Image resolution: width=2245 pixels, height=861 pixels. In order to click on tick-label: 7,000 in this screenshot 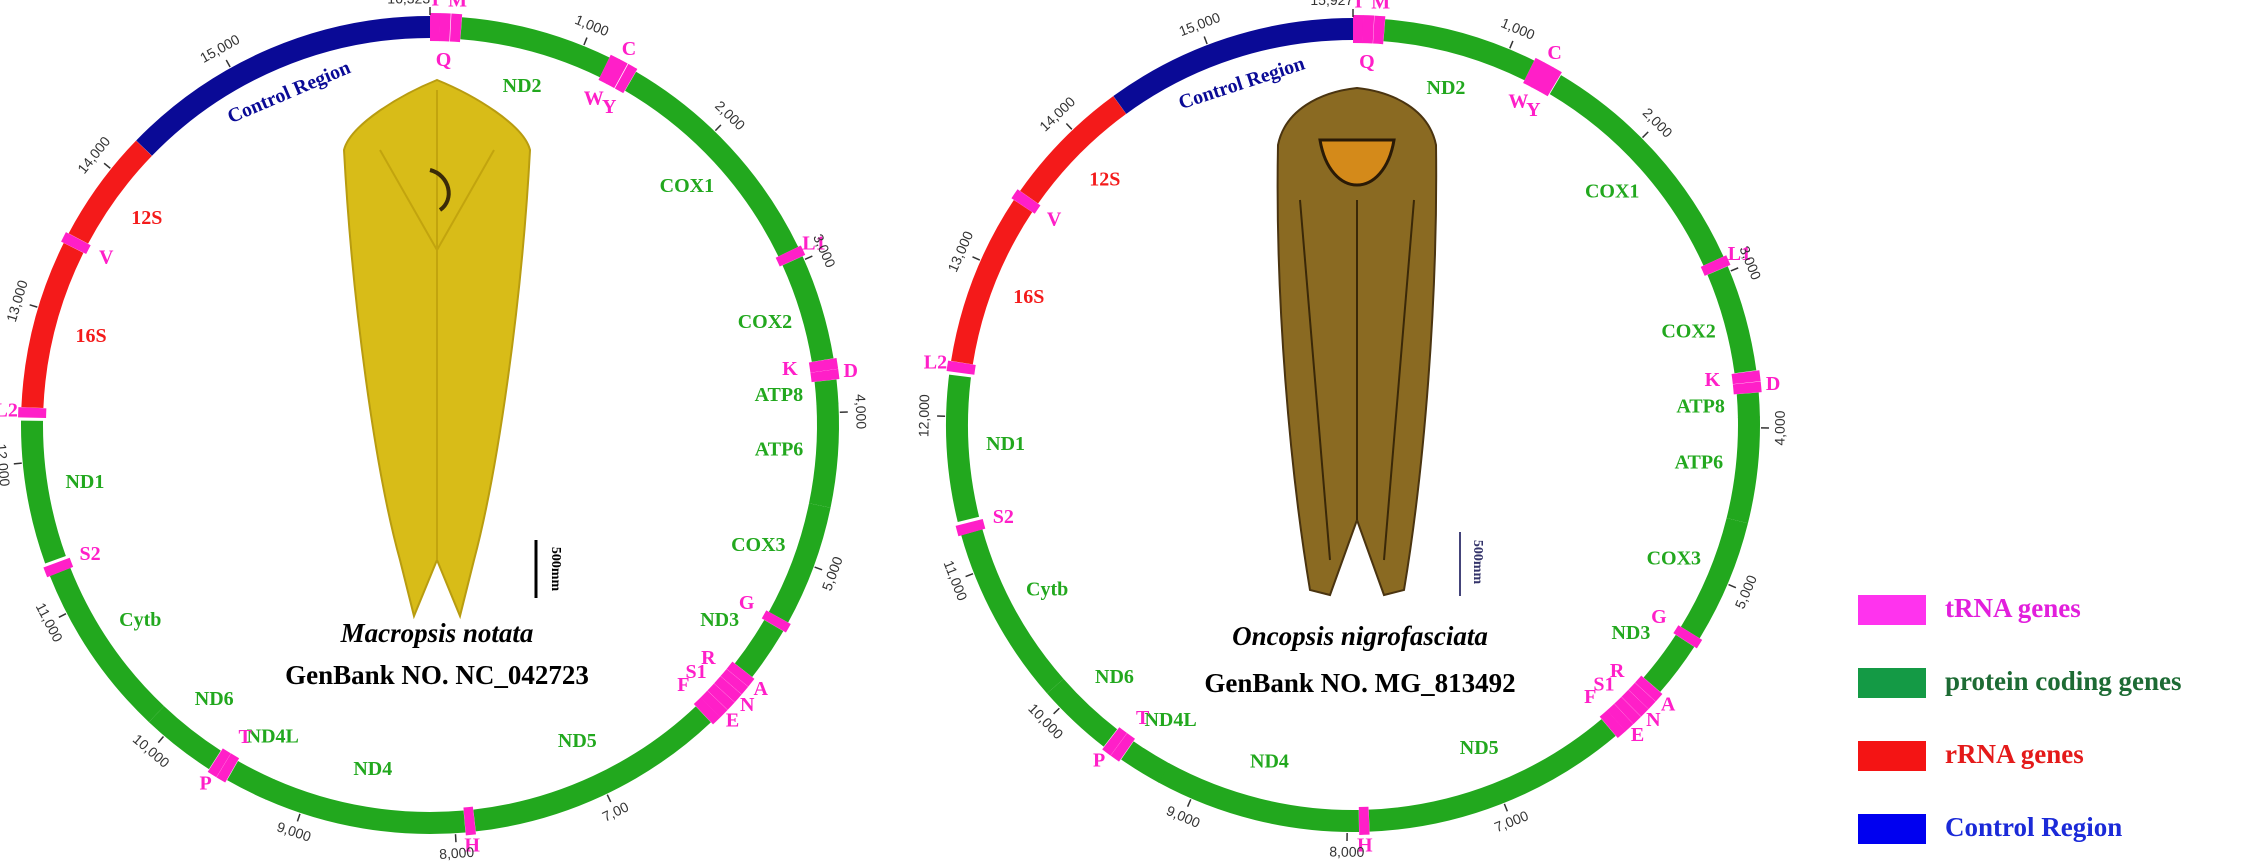, I will do `click(1511, 821)`.